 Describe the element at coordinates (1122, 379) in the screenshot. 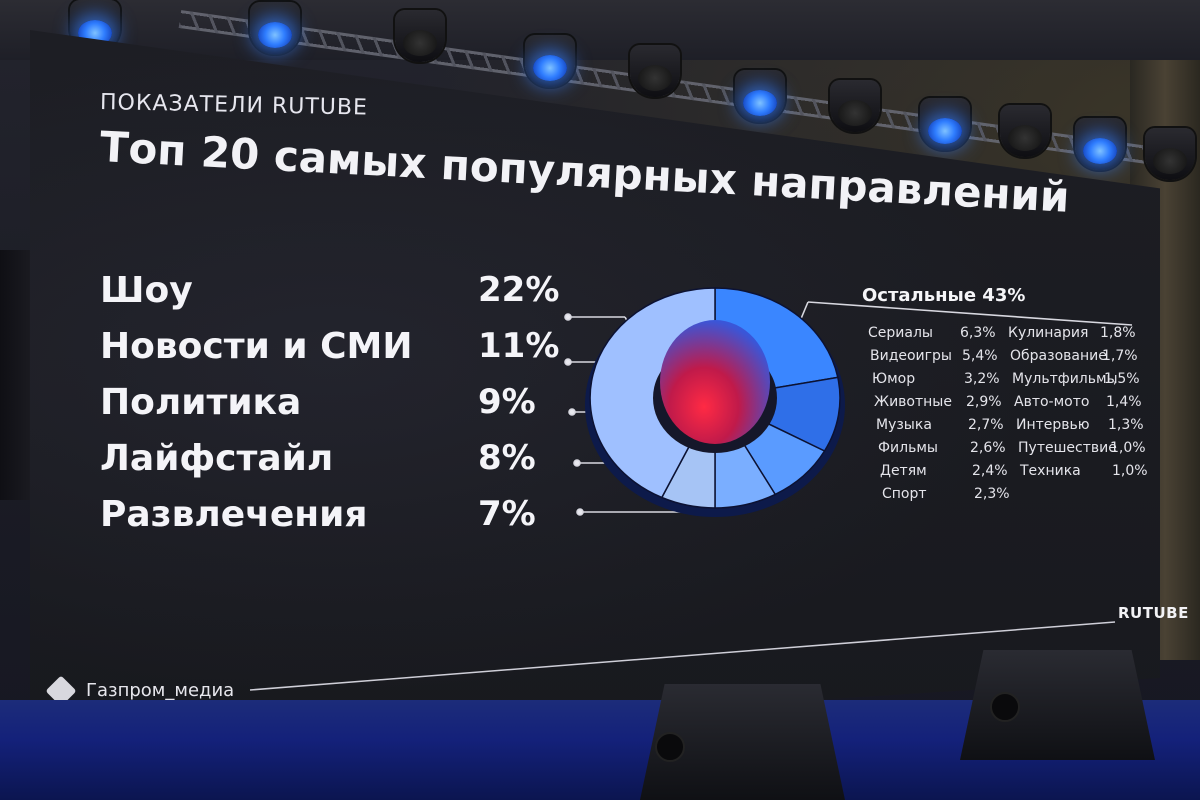

I see `others-item-percent: 1,5%` at that location.